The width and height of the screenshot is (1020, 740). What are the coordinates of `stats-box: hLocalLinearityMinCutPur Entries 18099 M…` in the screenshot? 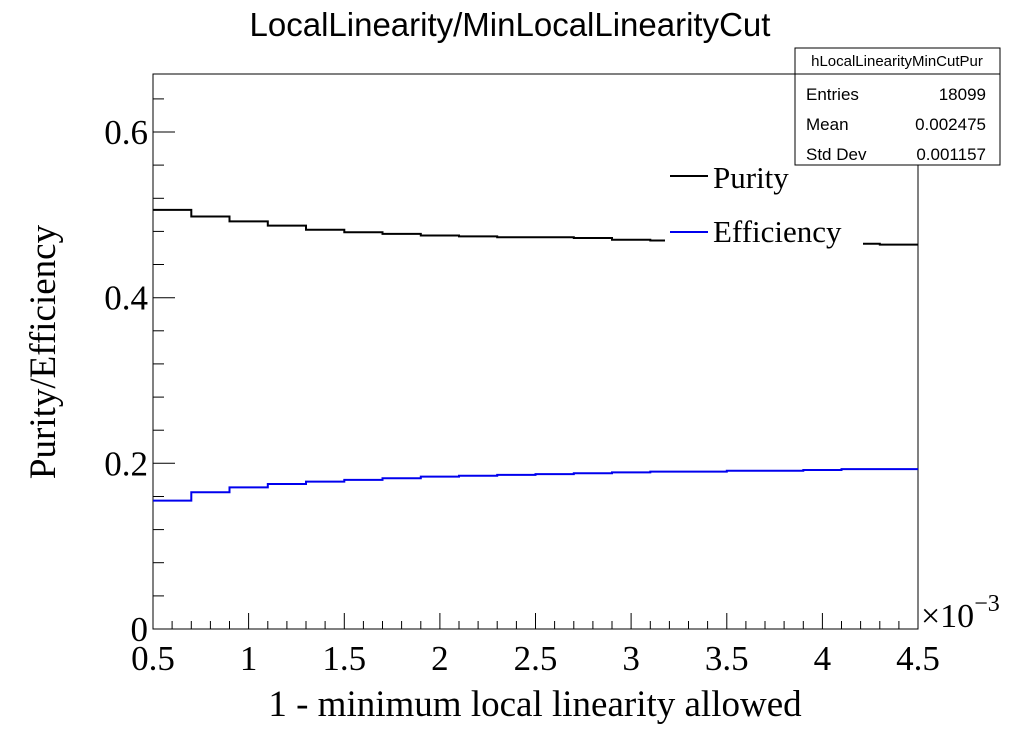 It's located at (897, 106).